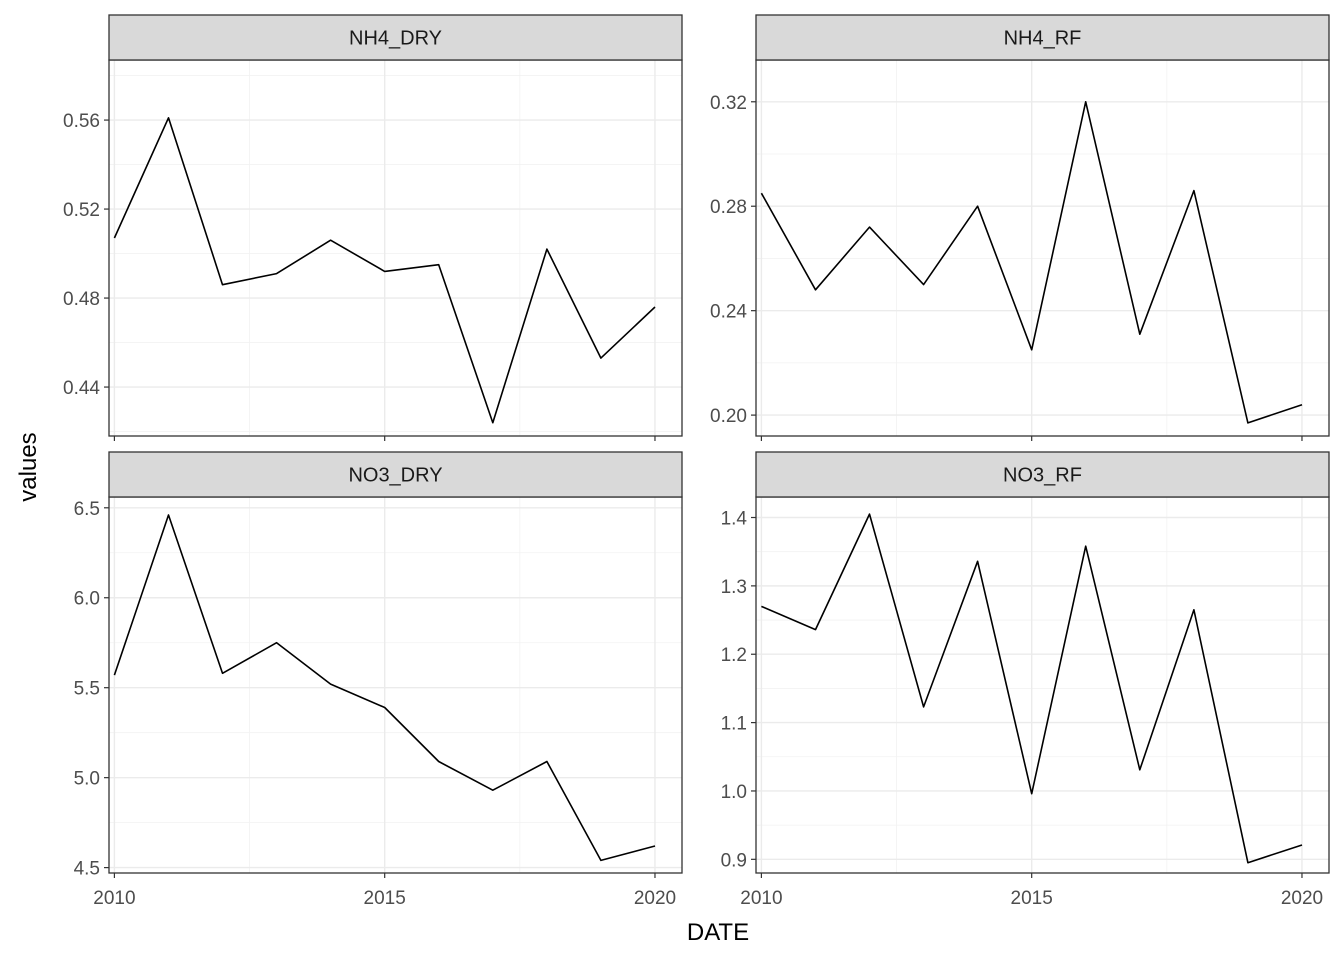 Image resolution: width=1344 pixels, height=960 pixels. I want to click on y-tick-label: 0.56, so click(81, 121).